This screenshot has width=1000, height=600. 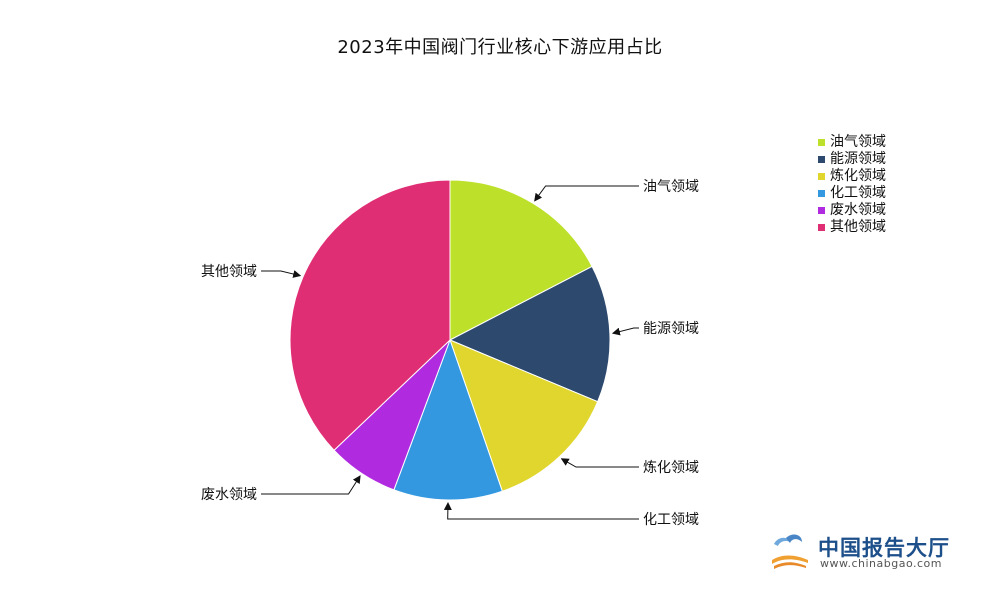 I want to click on legend-item: 化工领域, so click(x=852, y=193).